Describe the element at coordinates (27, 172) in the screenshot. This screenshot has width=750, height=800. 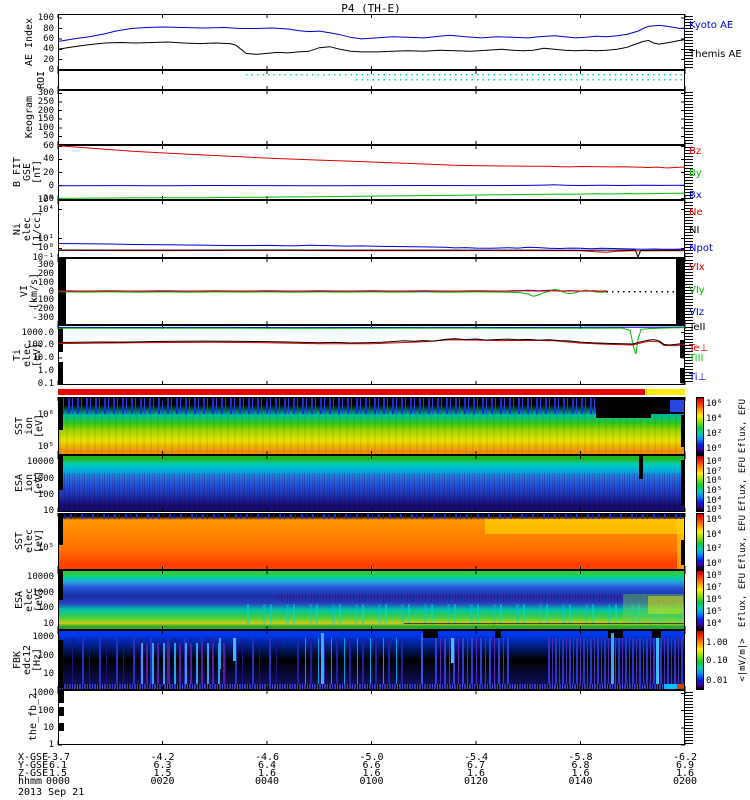
I see `panel-left-label: B FIT GSE [nT]` at that location.